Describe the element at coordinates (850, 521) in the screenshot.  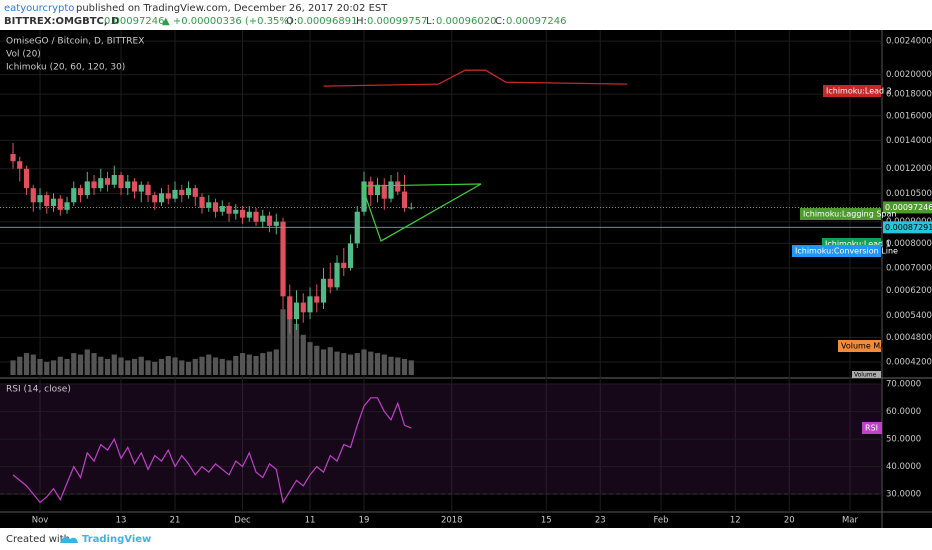
I see `x-tick-label: Mar` at that location.